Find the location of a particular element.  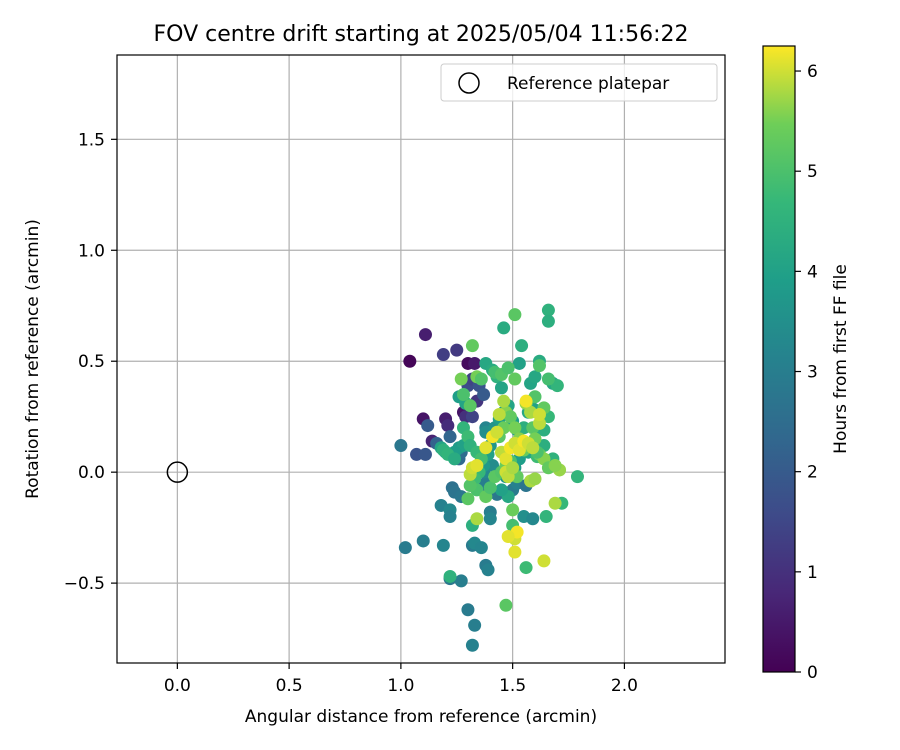

legend-box is located at coordinates (579, 82).